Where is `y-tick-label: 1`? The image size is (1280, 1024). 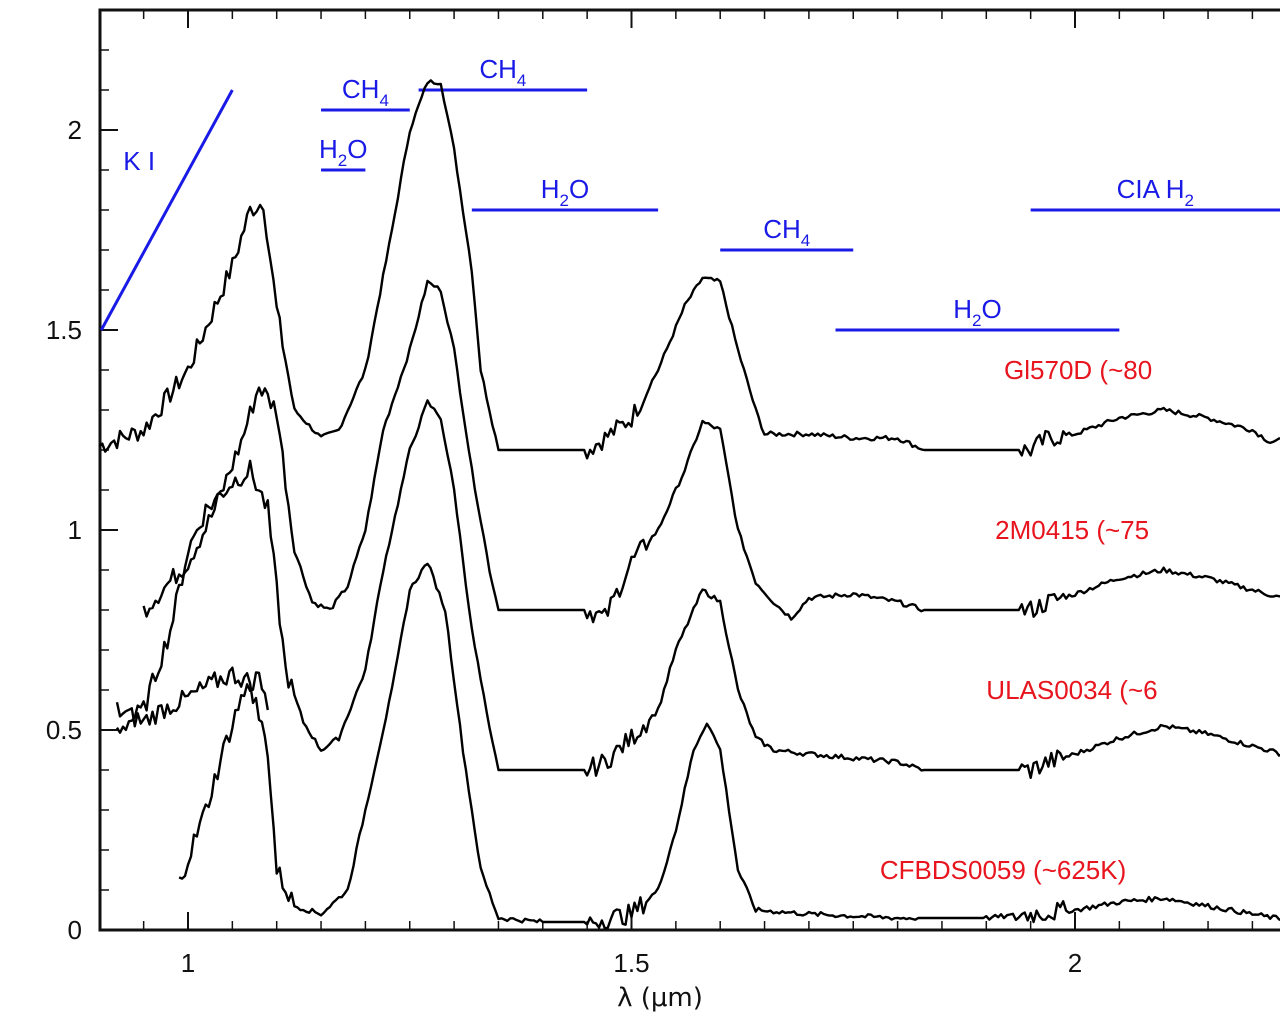 y-tick-label: 1 is located at coordinates (75, 530).